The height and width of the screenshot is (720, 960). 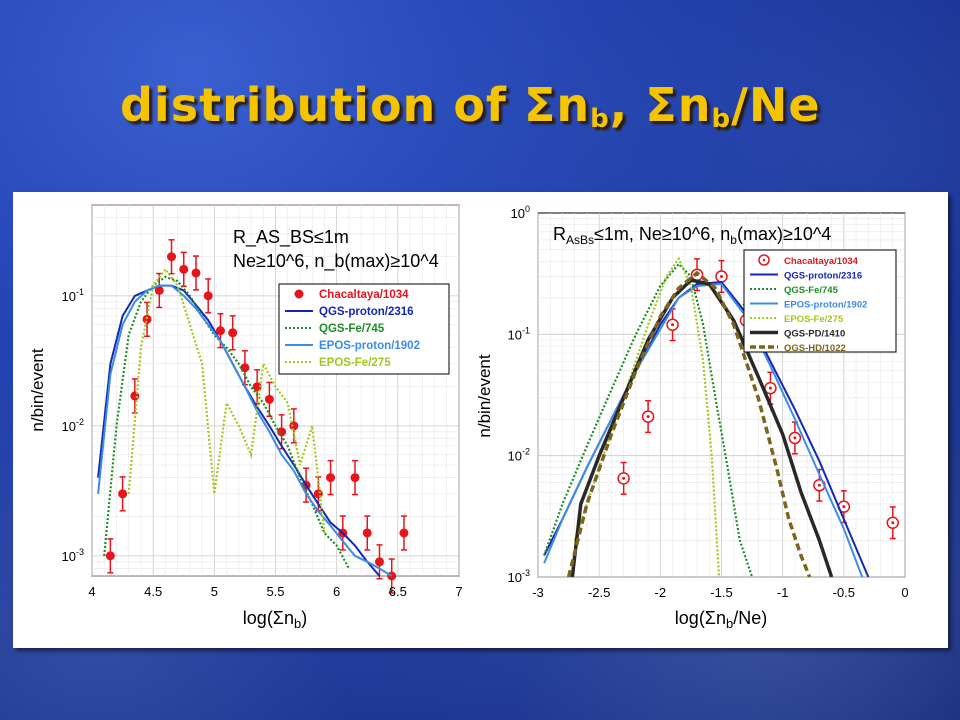 What do you see at coordinates (458, 591) in the screenshot?
I see `x-tick-label: 7` at bounding box center [458, 591].